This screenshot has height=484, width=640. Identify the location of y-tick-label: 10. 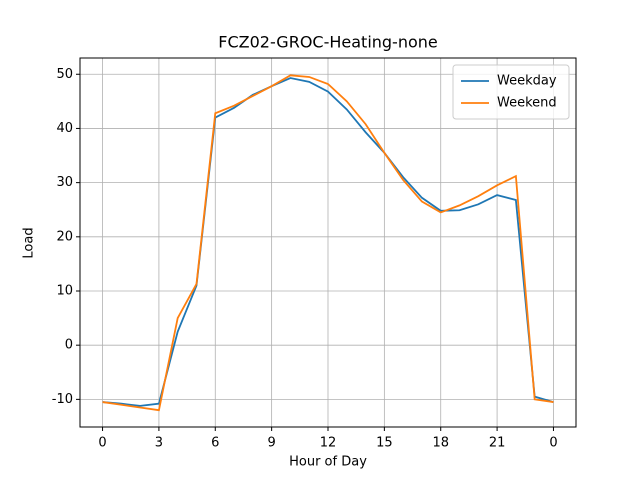
(64, 290).